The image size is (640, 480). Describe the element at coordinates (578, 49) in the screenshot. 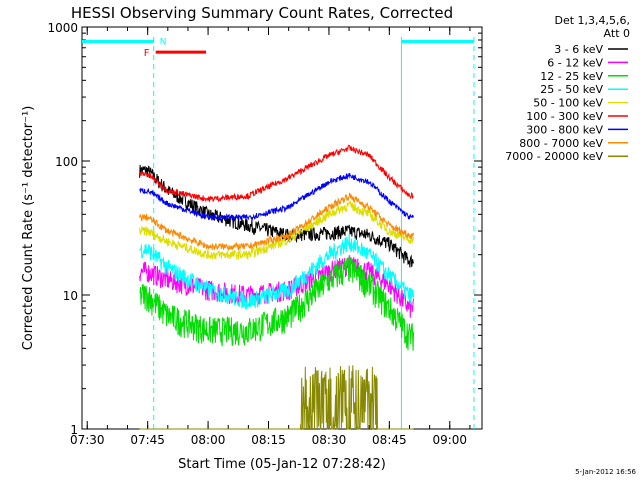

I see `legend-label-0: 3 - 6 keV` at that location.